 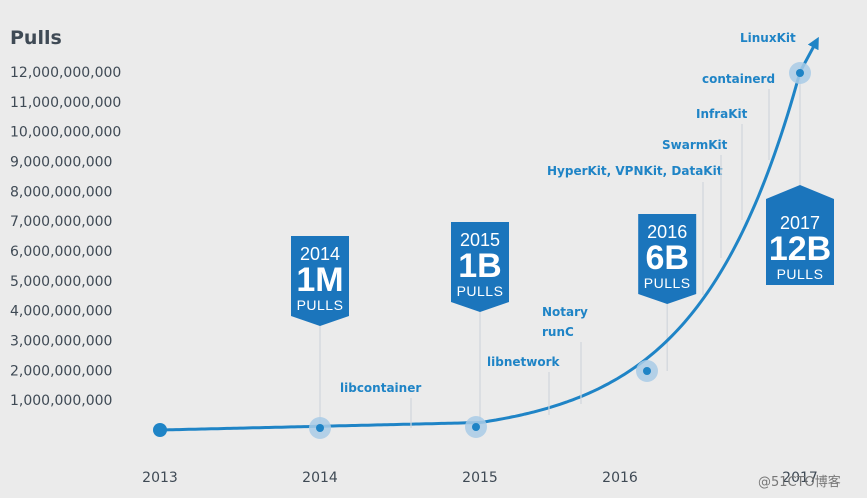 I want to click on annotation-label: SwarmKit, so click(x=695, y=145).